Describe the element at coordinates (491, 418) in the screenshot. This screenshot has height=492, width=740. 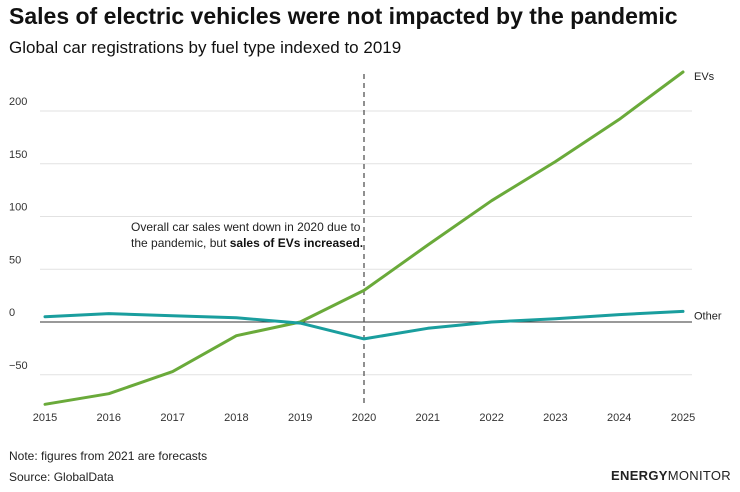
I see `x-tick-label: 2022` at that location.